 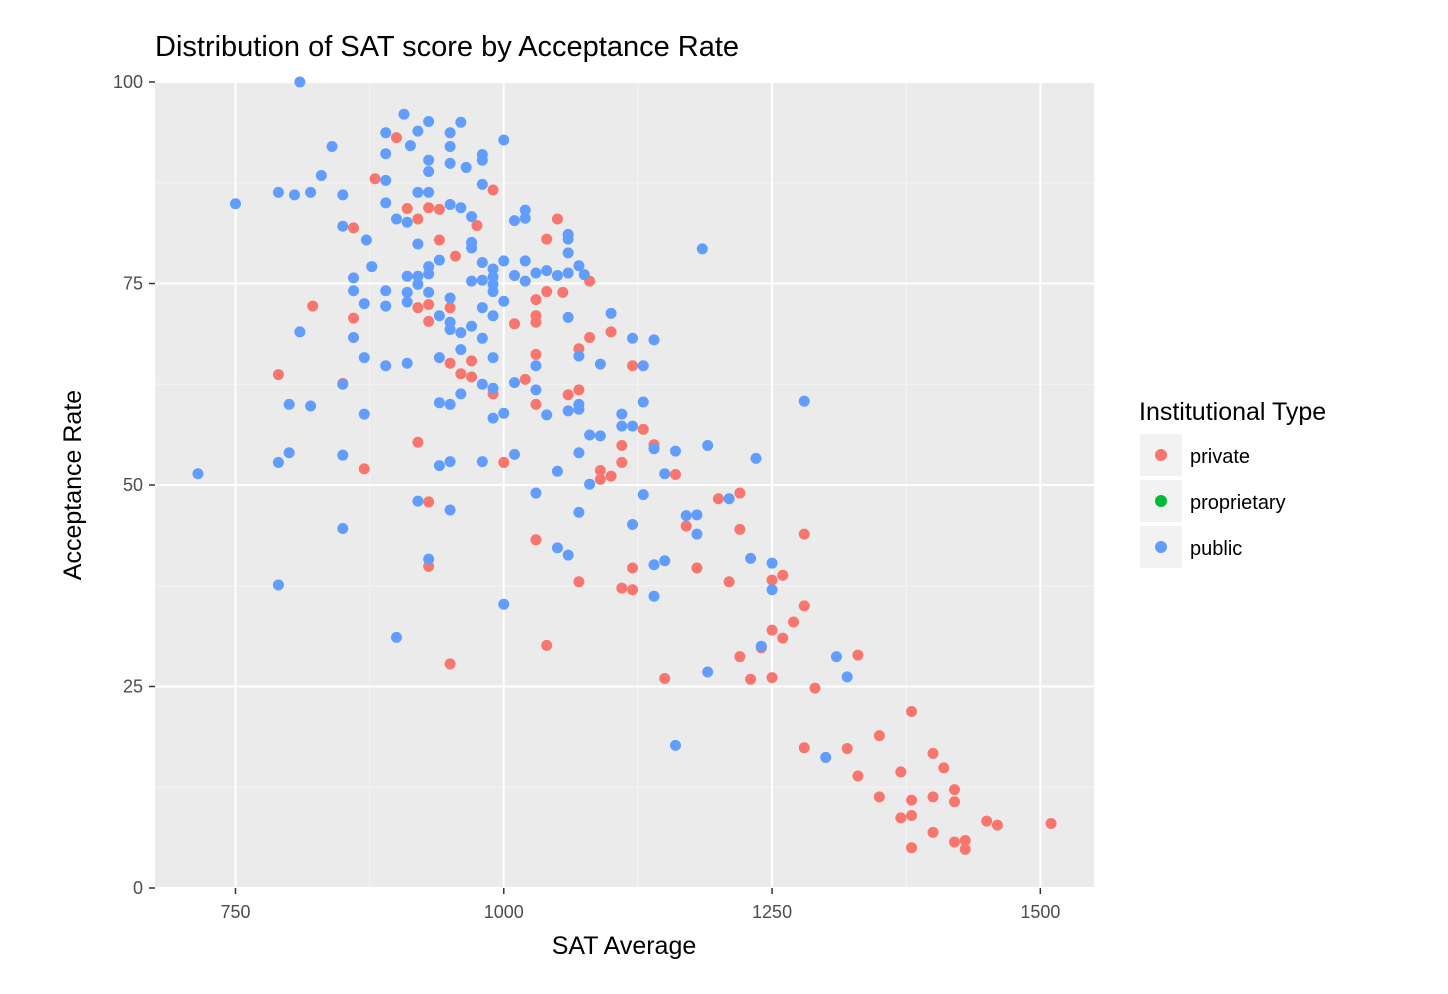 I want to click on legend-key-public, so click(x=1161, y=547).